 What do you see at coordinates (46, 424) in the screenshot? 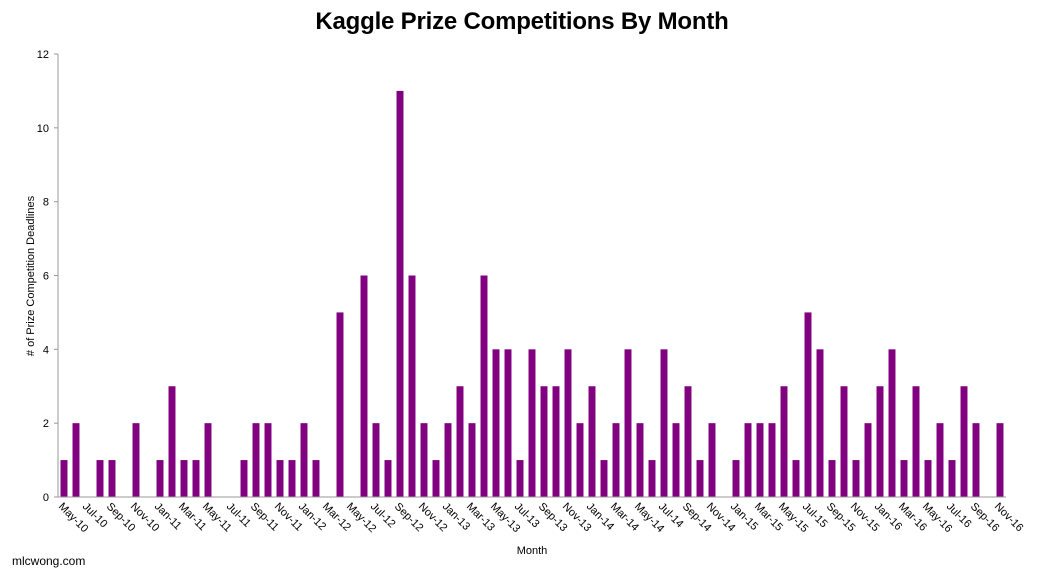
I see `y-tick-label: 2` at bounding box center [46, 424].